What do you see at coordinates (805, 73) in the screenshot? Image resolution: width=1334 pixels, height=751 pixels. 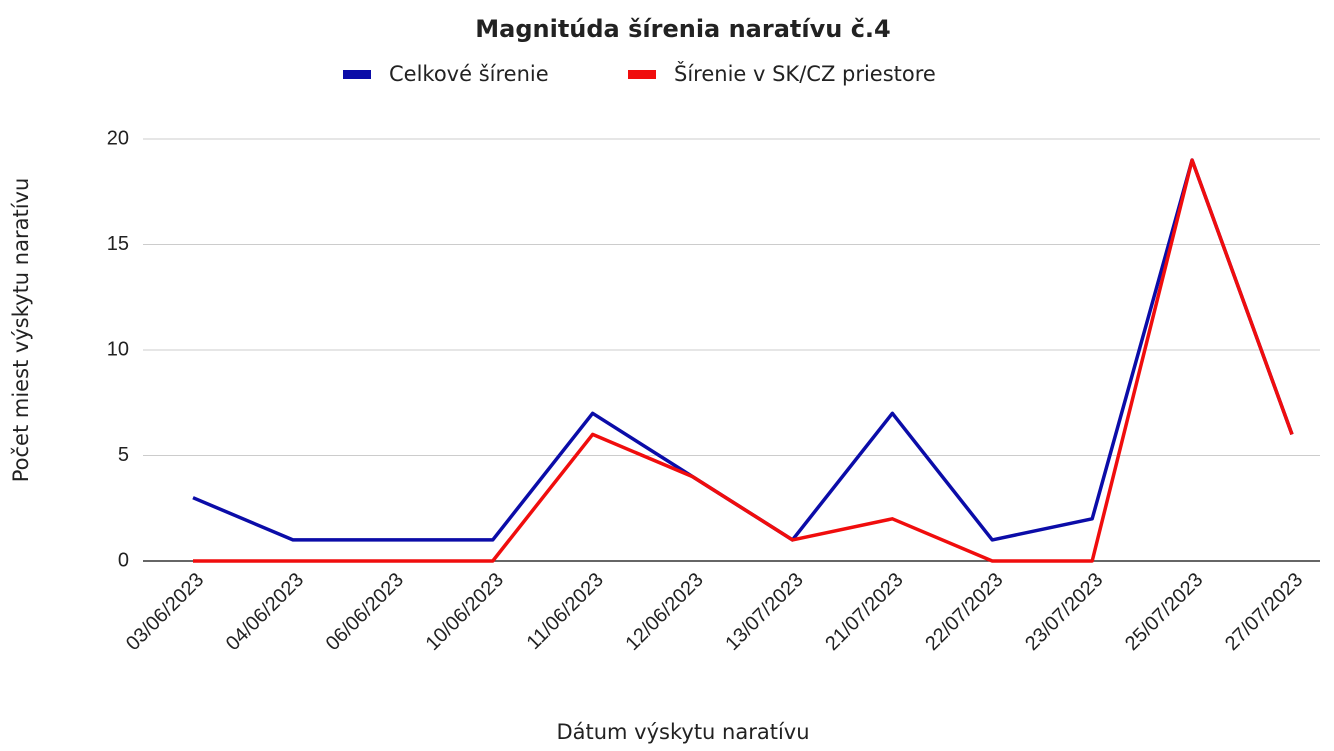 I see `legend-label: Šírenie v SK/CZ priestore` at bounding box center [805, 73].